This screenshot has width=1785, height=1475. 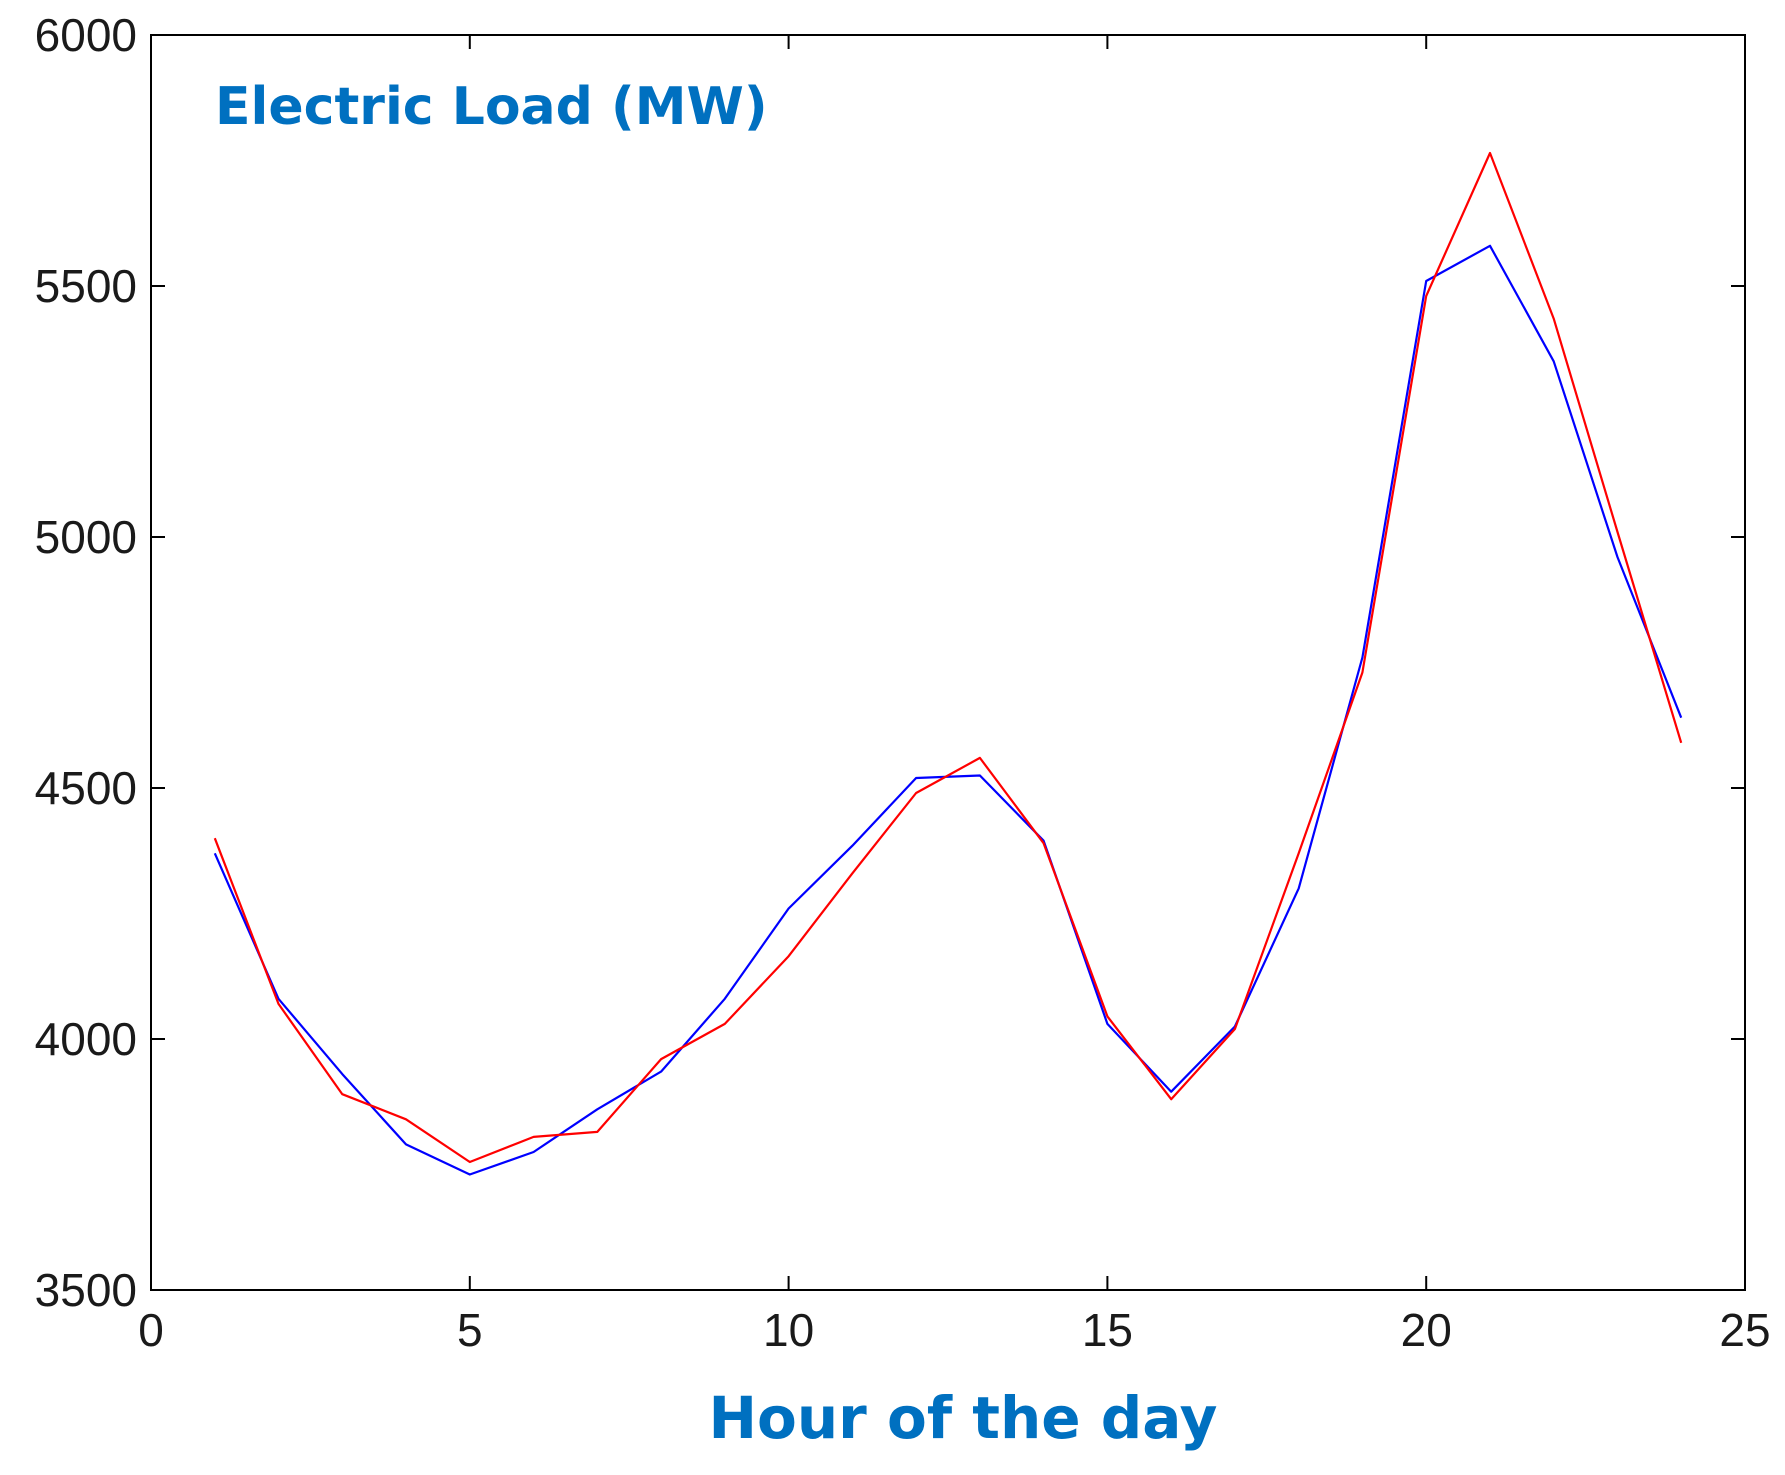 I want to click on x-axis-title: Hour of the day, so click(x=963, y=1418).